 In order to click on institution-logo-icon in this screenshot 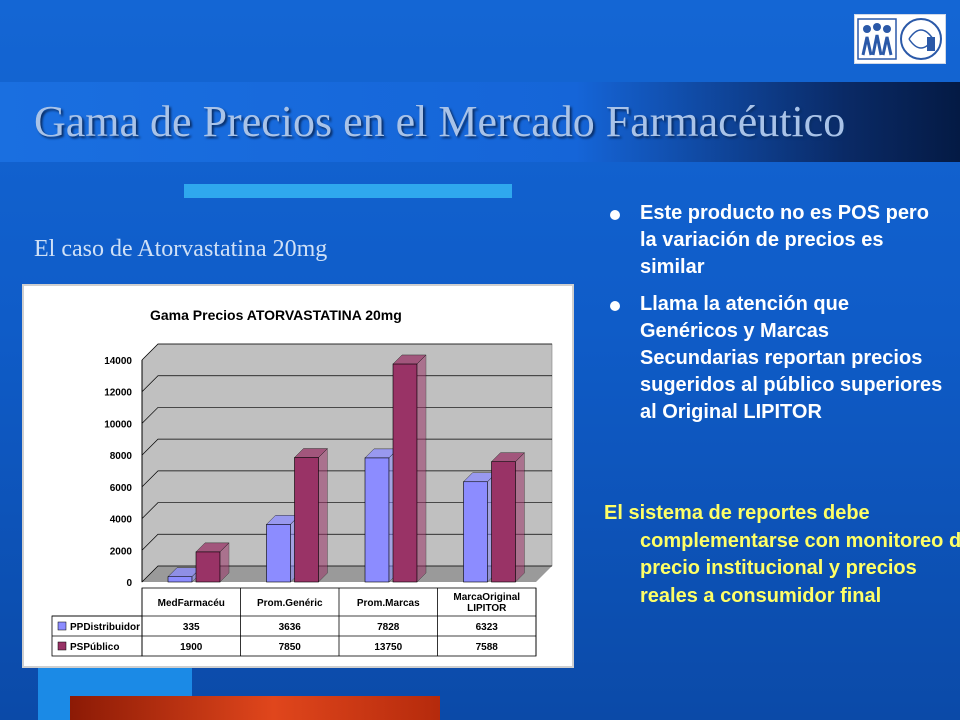, I will do `click(899, 39)`.